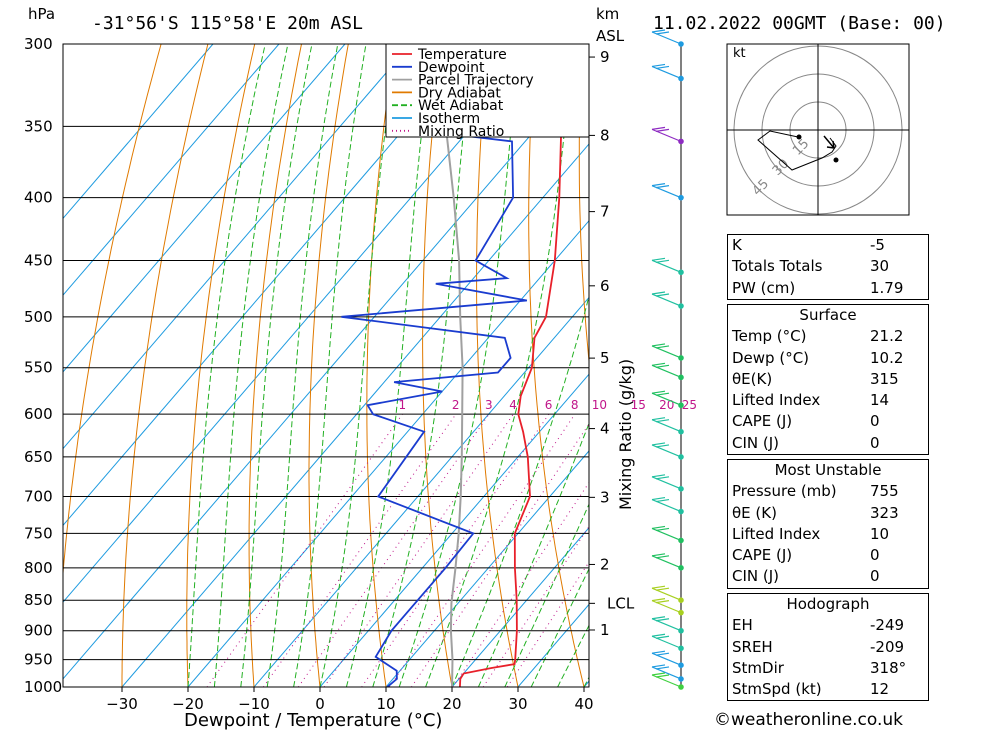 Image resolution: width=1000 pixels, height=733 pixels. What do you see at coordinates (402, 405) in the screenshot?
I see `mixing-ratio-label: 1` at bounding box center [402, 405].